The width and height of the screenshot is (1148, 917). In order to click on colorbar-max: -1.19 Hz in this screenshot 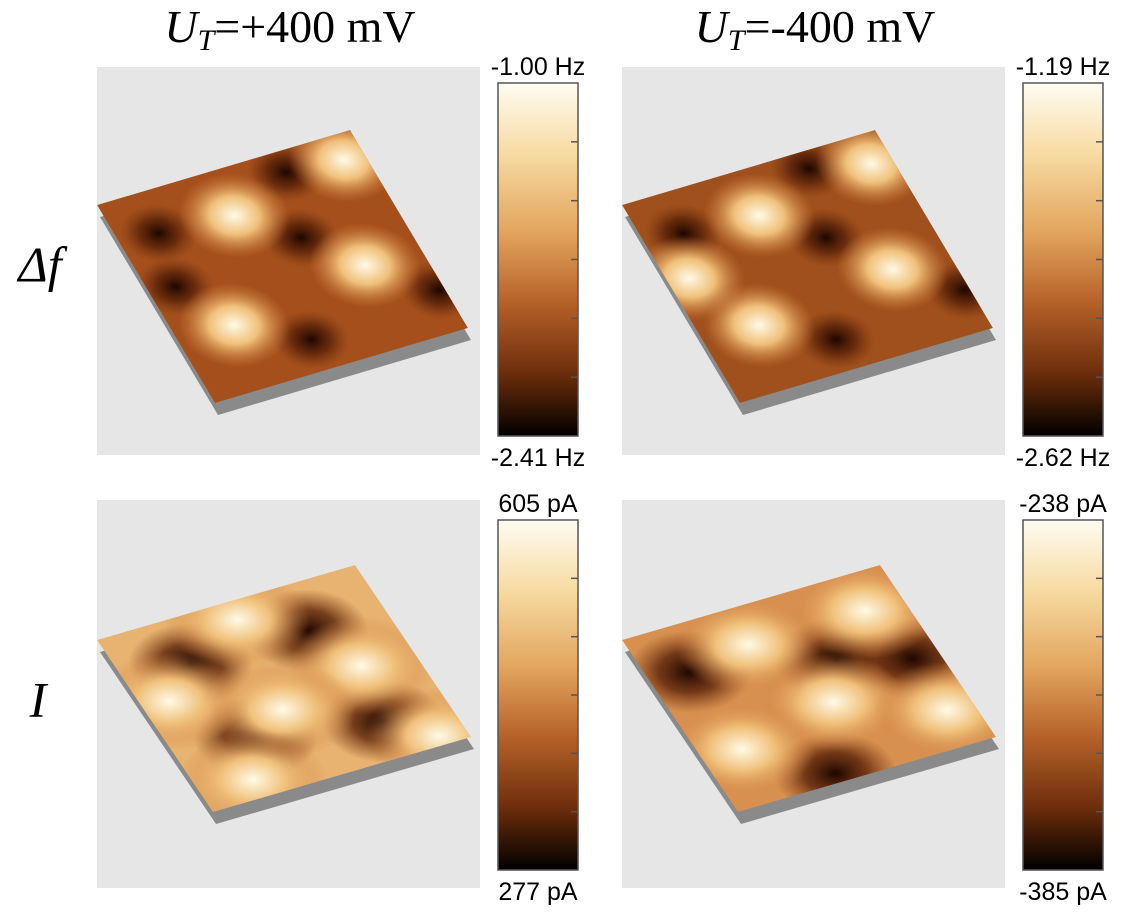, I will do `click(1063, 67)`.